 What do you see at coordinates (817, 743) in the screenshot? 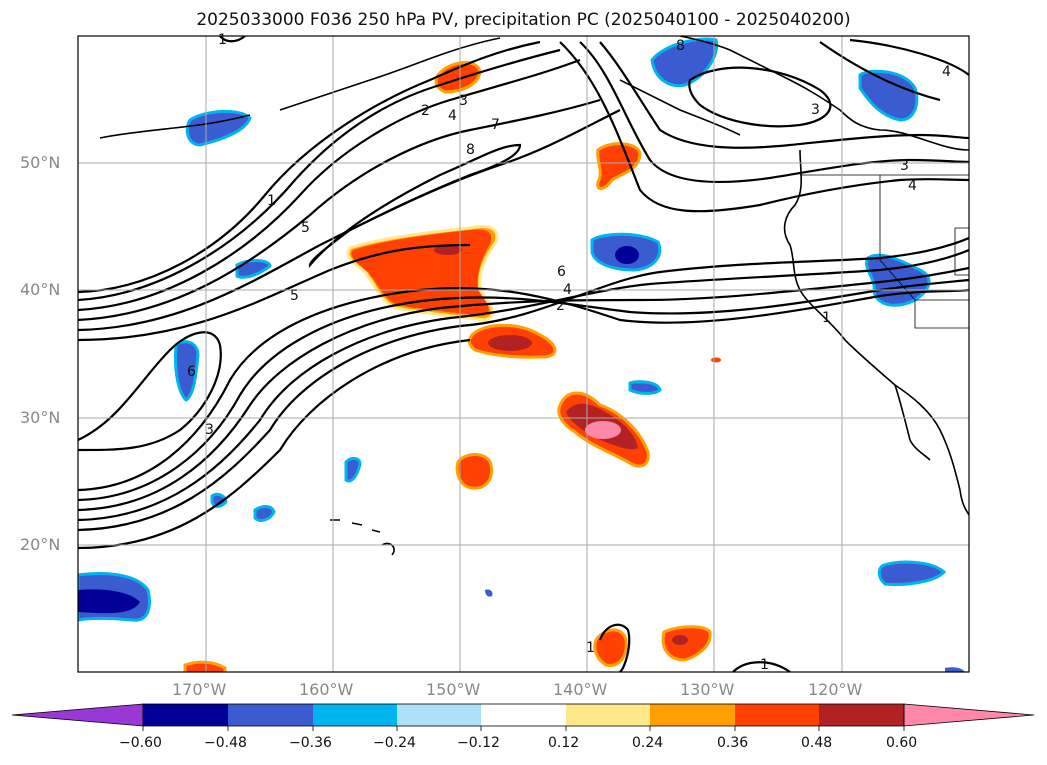
I see `colorbar-tick-label: 0.48` at bounding box center [817, 743].